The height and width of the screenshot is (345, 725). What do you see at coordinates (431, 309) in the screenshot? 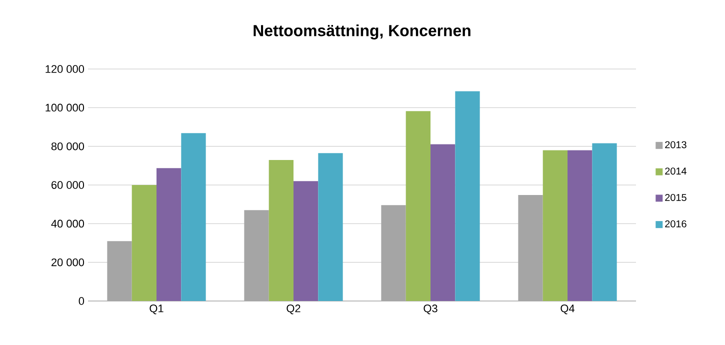
I see `x-tick-label: Q3` at bounding box center [431, 309].